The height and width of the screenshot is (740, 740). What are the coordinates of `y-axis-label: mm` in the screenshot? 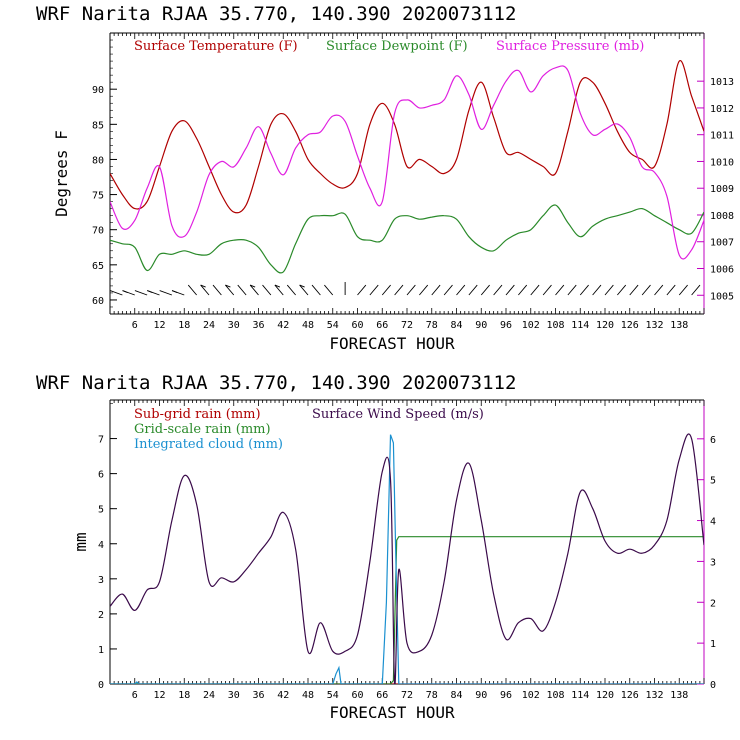 It's located at (80, 541).